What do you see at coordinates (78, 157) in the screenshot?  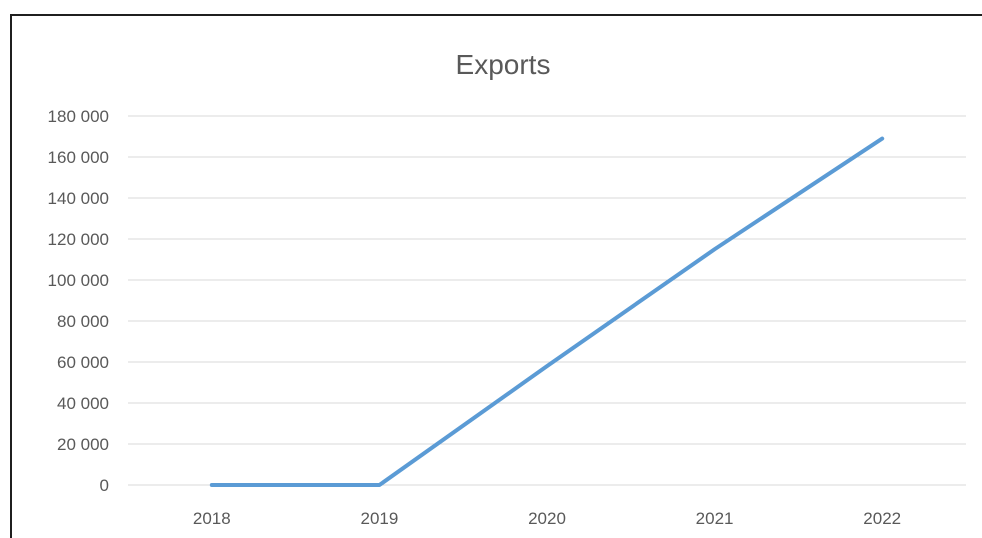 I see `y-tick-label: 160 000` at bounding box center [78, 157].